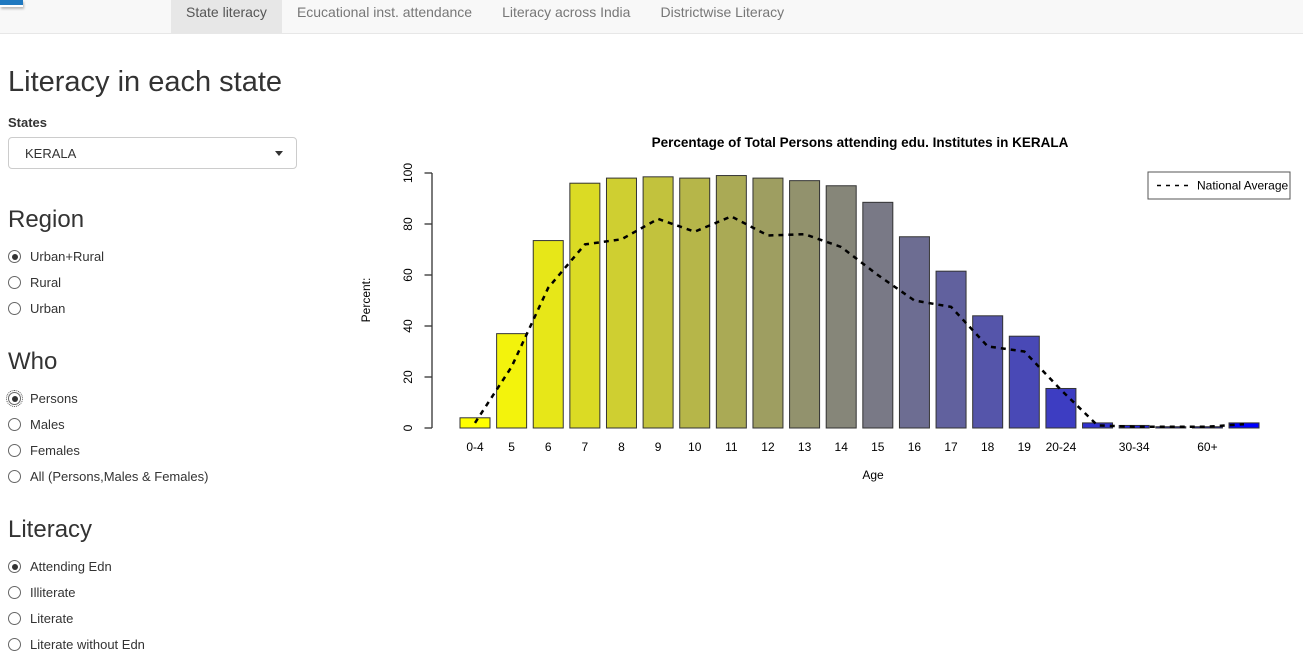  I want to click on group-heading-who: Who, so click(33, 362).